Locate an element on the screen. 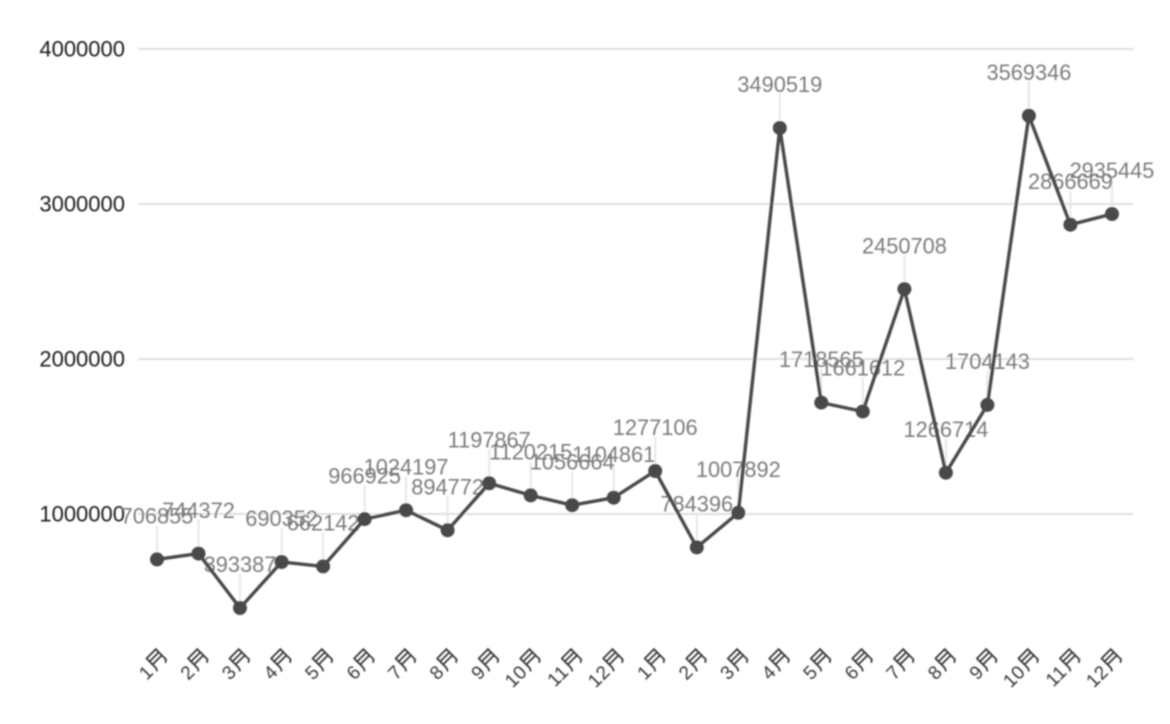  svg-text: 1024197 is located at coordinates (406, 466).